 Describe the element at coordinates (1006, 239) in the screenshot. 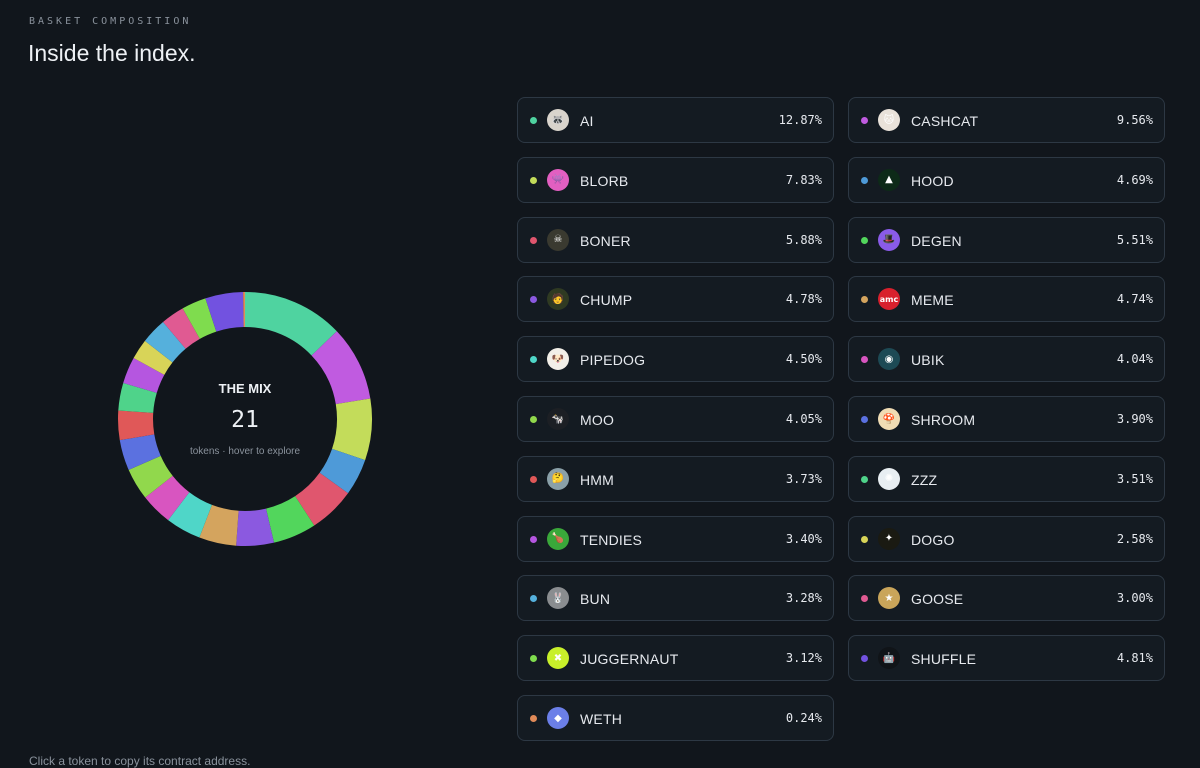

I see `token-card-degen: 🎩 DEGEN 5.51%` at that location.